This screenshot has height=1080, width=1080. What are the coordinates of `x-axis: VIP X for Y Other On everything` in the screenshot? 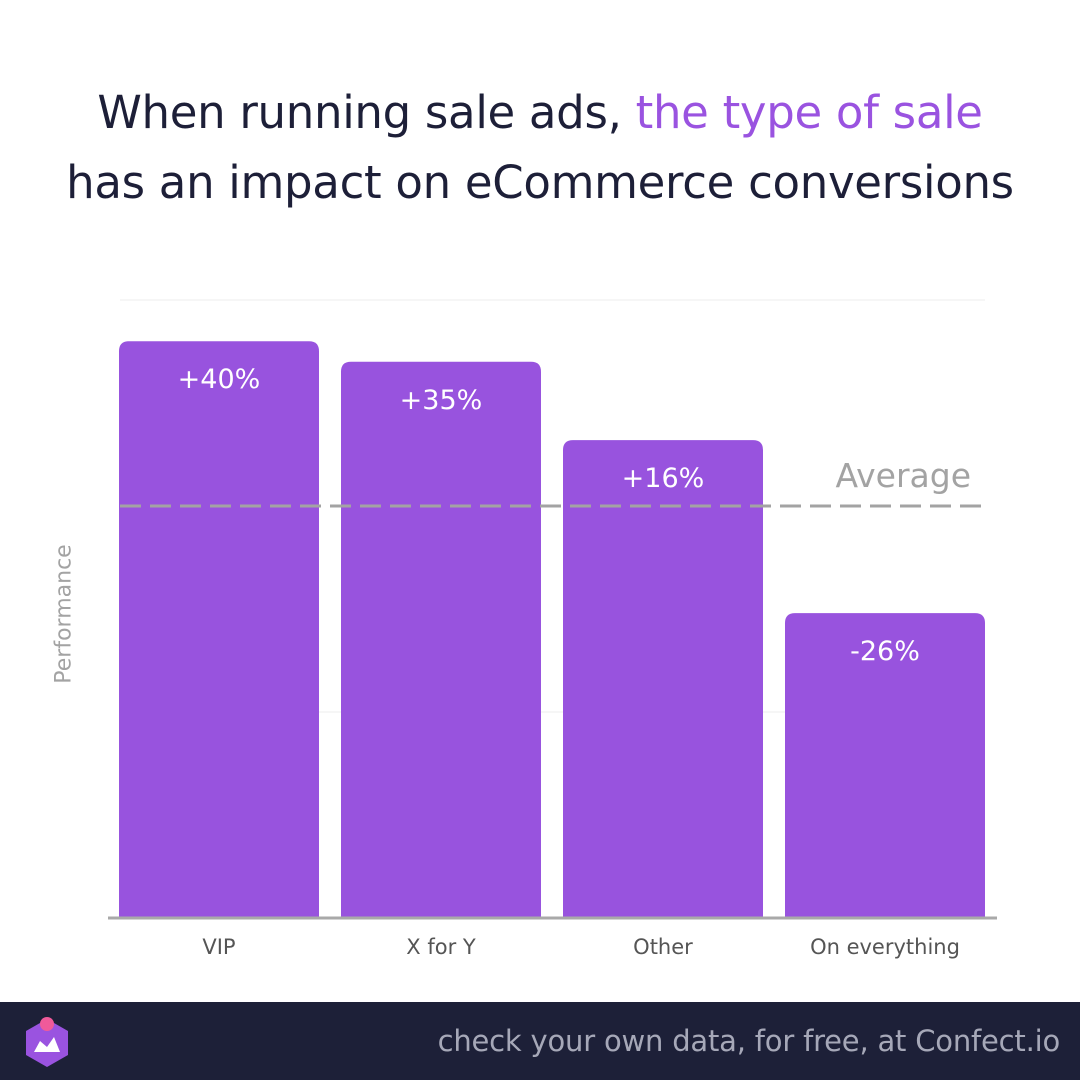 It's located at (552, 937).